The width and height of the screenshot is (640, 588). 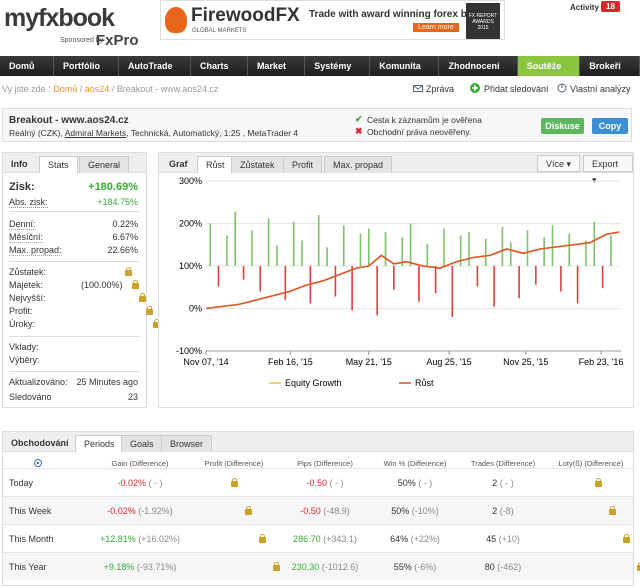 I want to click on logo: myfxbook, so click(x=59, y=18).